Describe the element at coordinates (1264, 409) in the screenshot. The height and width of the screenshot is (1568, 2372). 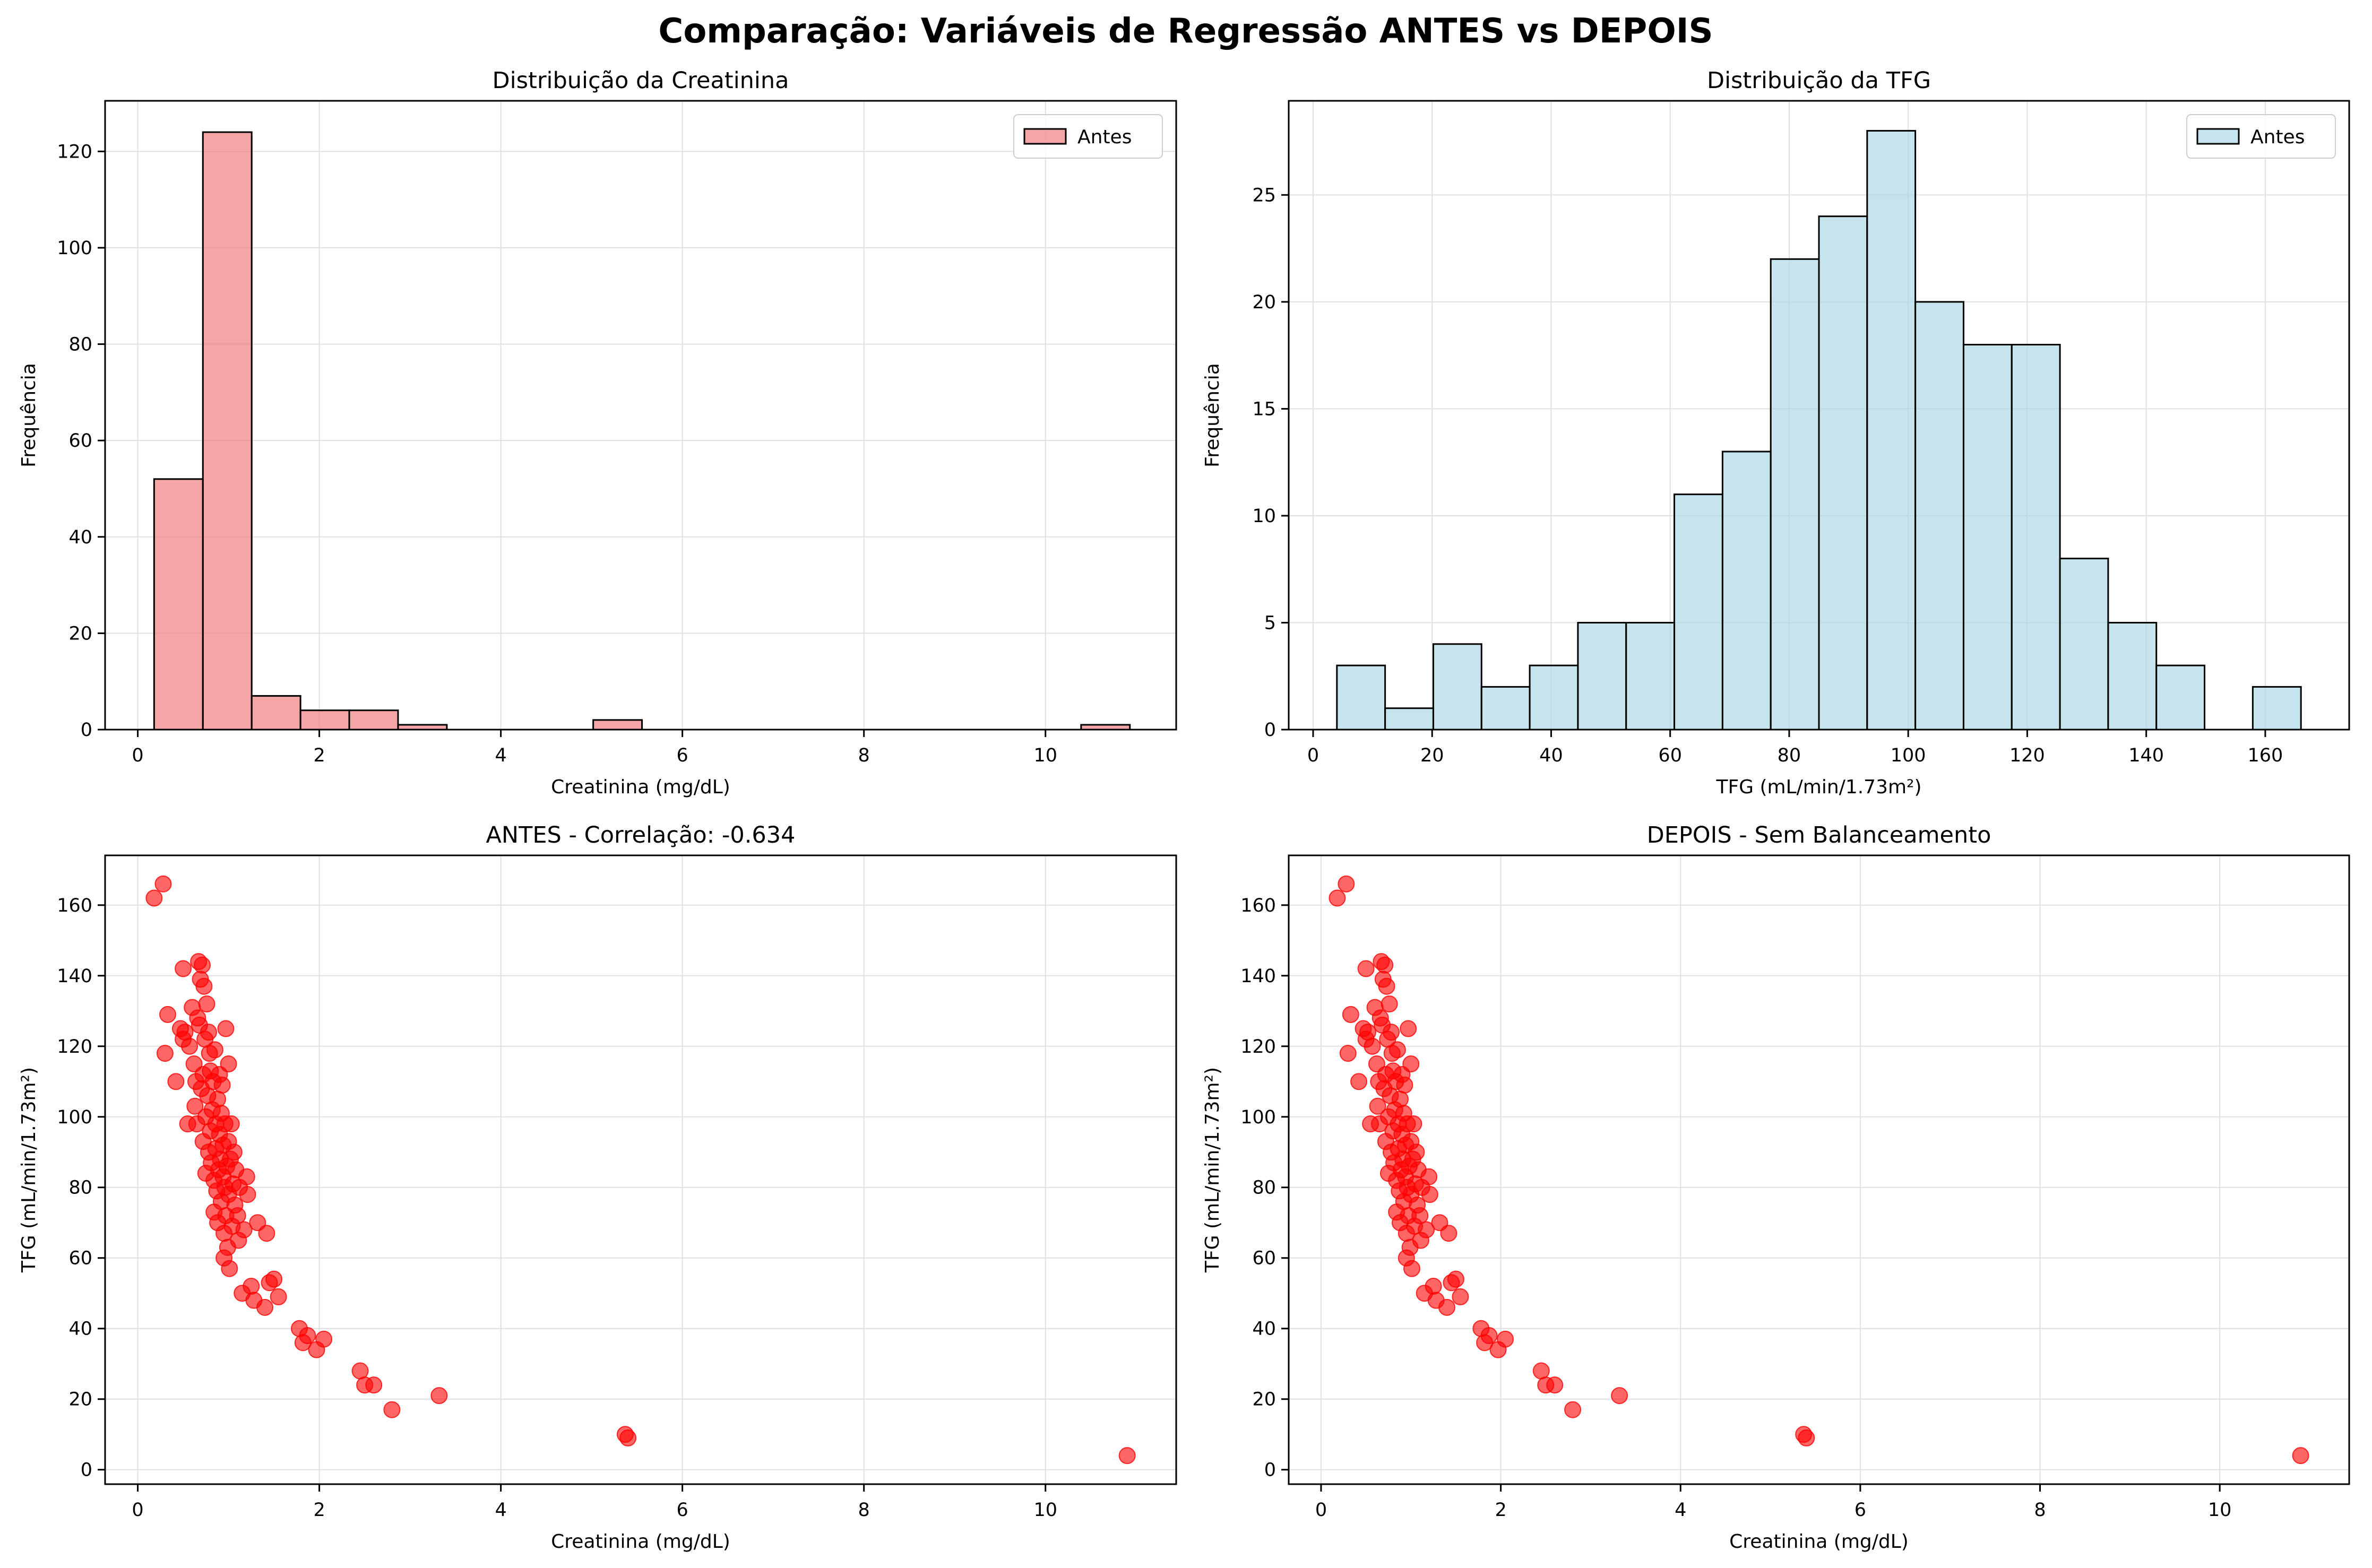
I see `hist-tfg-ytick-label: 15` at that location.